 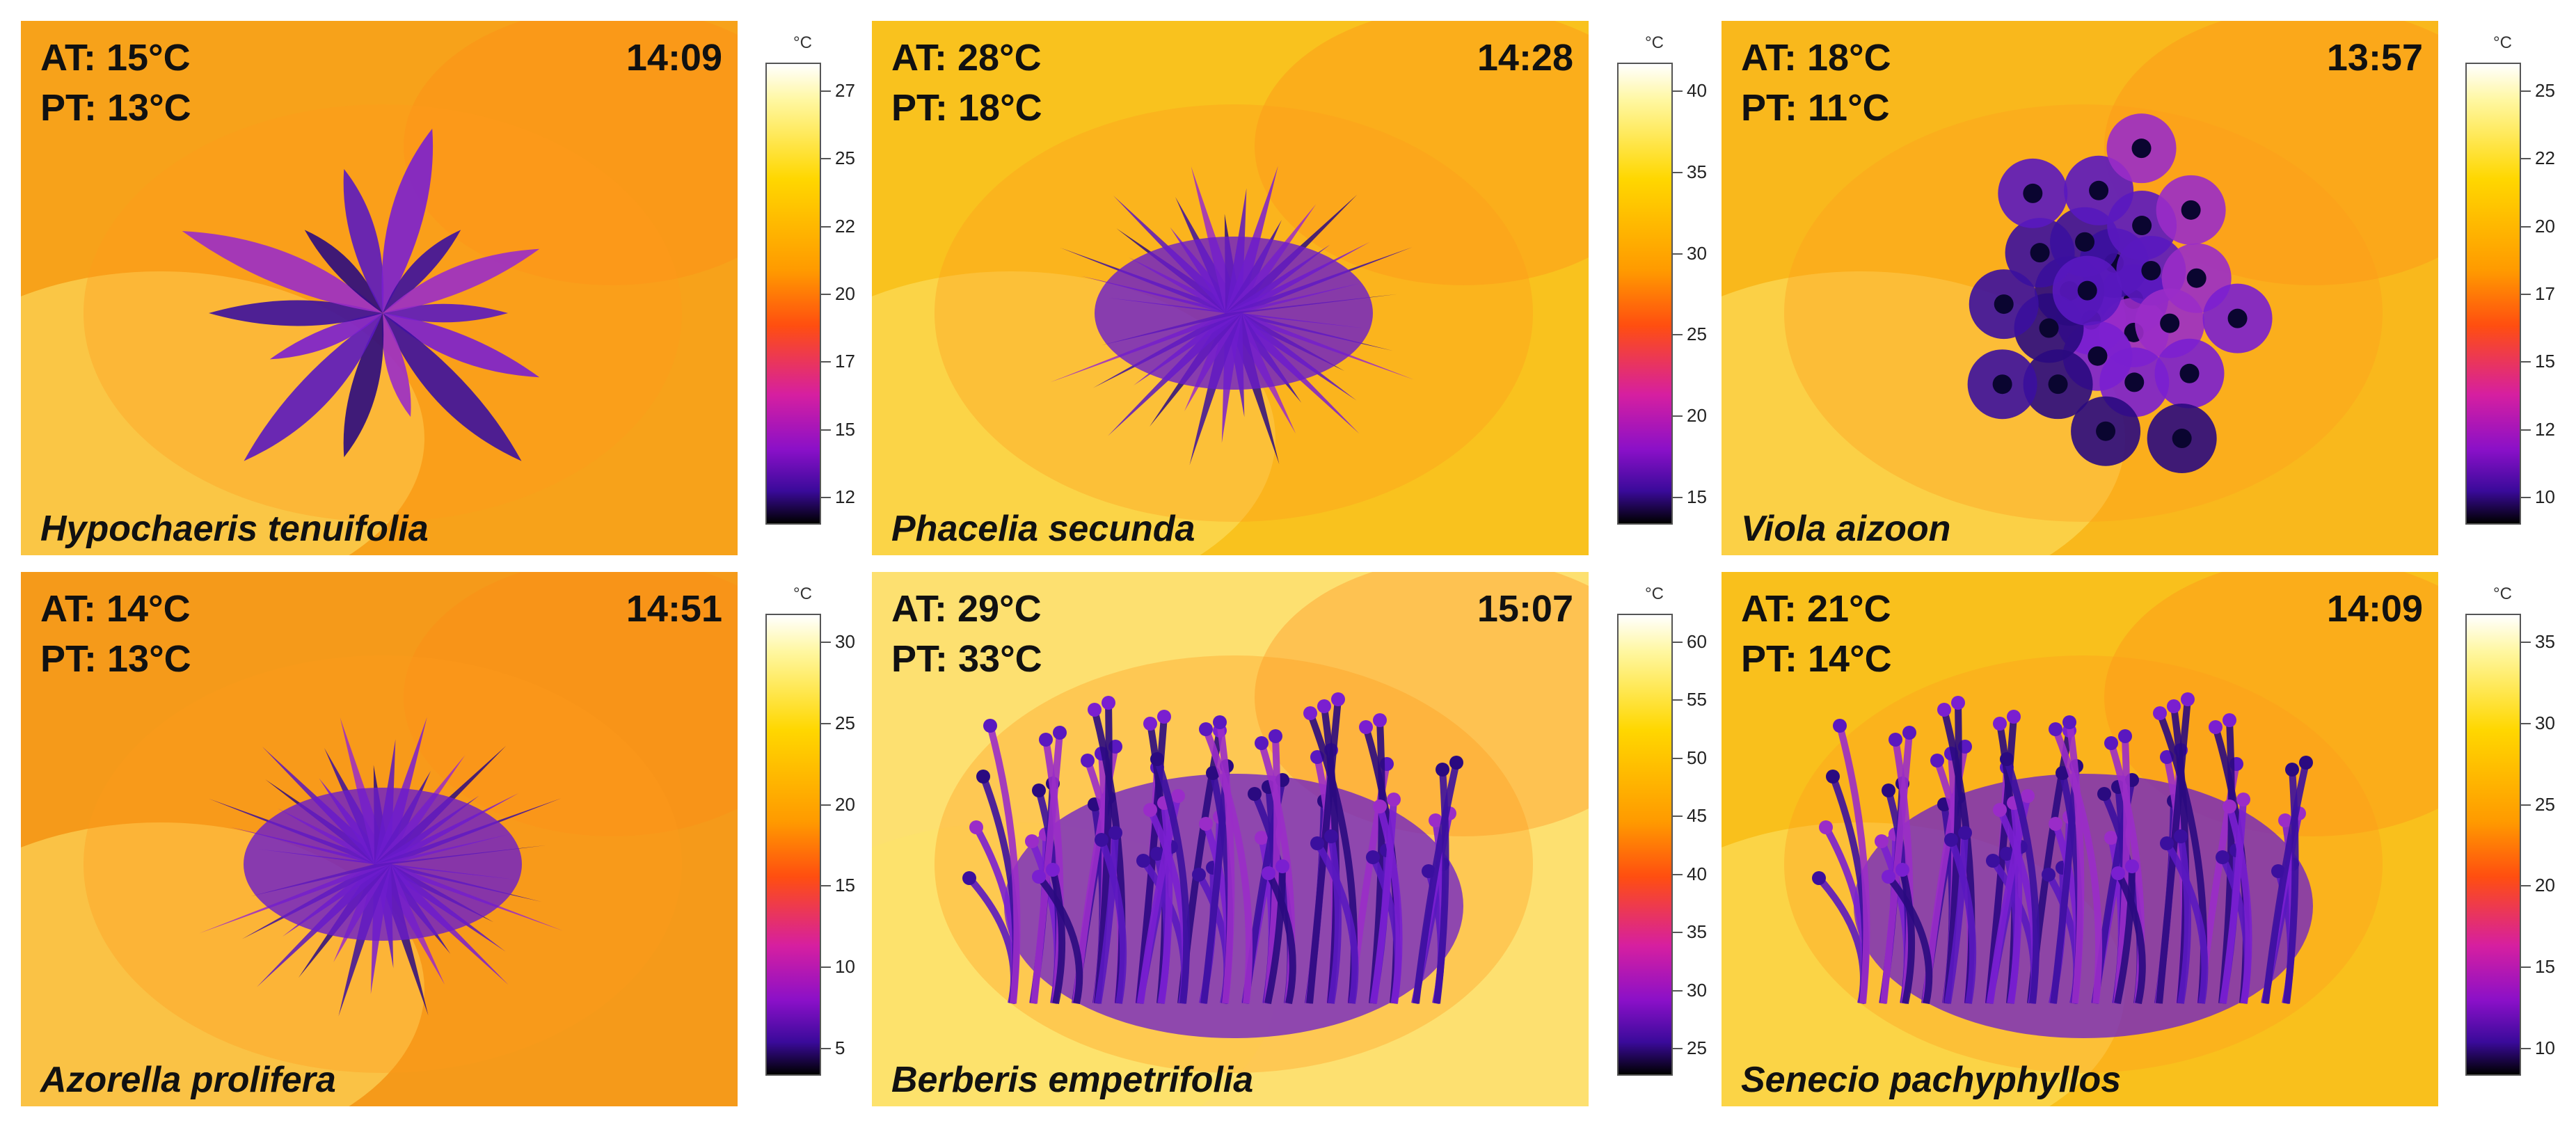 I want to click on plant-temperature: PT: 11°C, so click(x=1815, y=108).